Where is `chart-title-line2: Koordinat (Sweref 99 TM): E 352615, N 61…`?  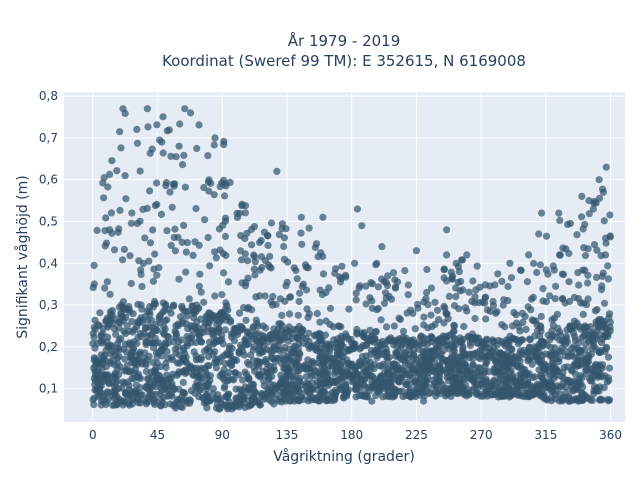 chart-title-line2: Koordinat (Sweref 99 TM): E 352615, N 61… is located at coordinates (344, 61).